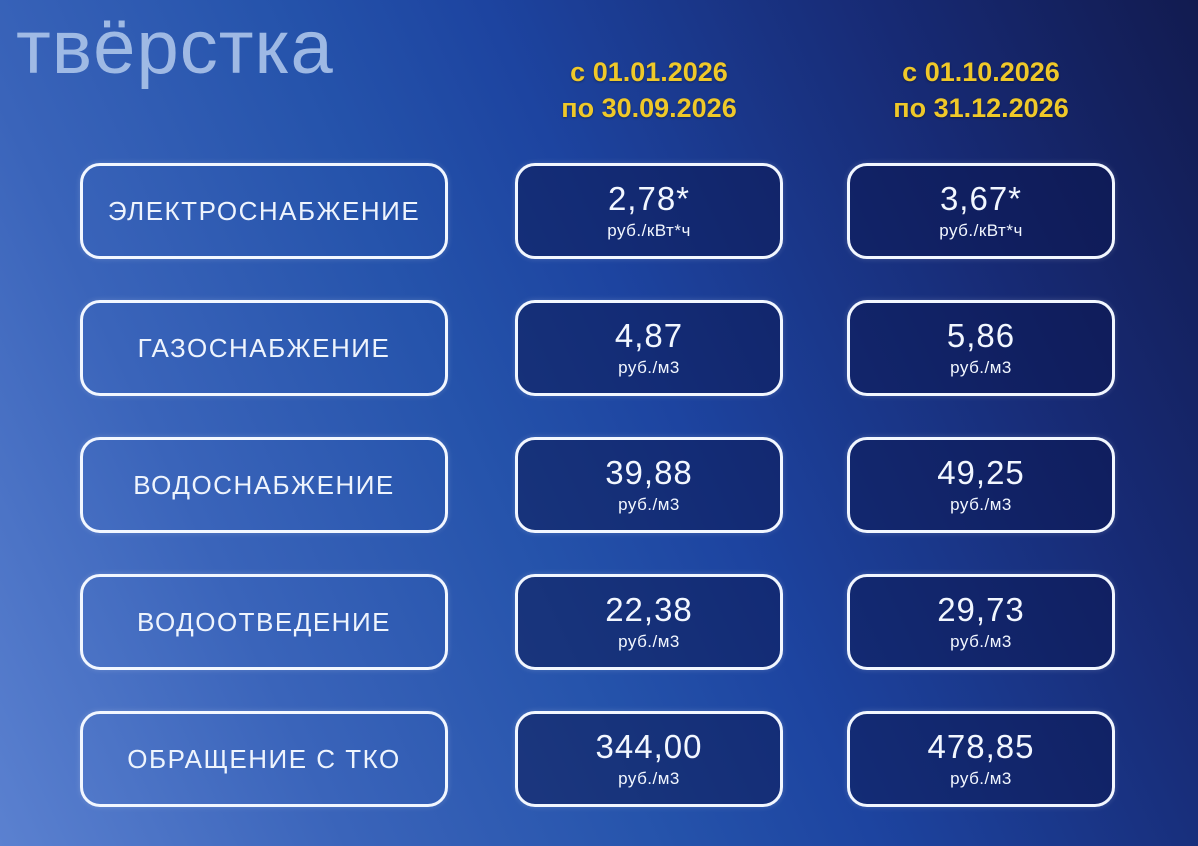 This screenshot has height=846, width=1198. I want to click on tariff-label: ГАЗОСНАБЖЕНИЕ, so click(264, 348).